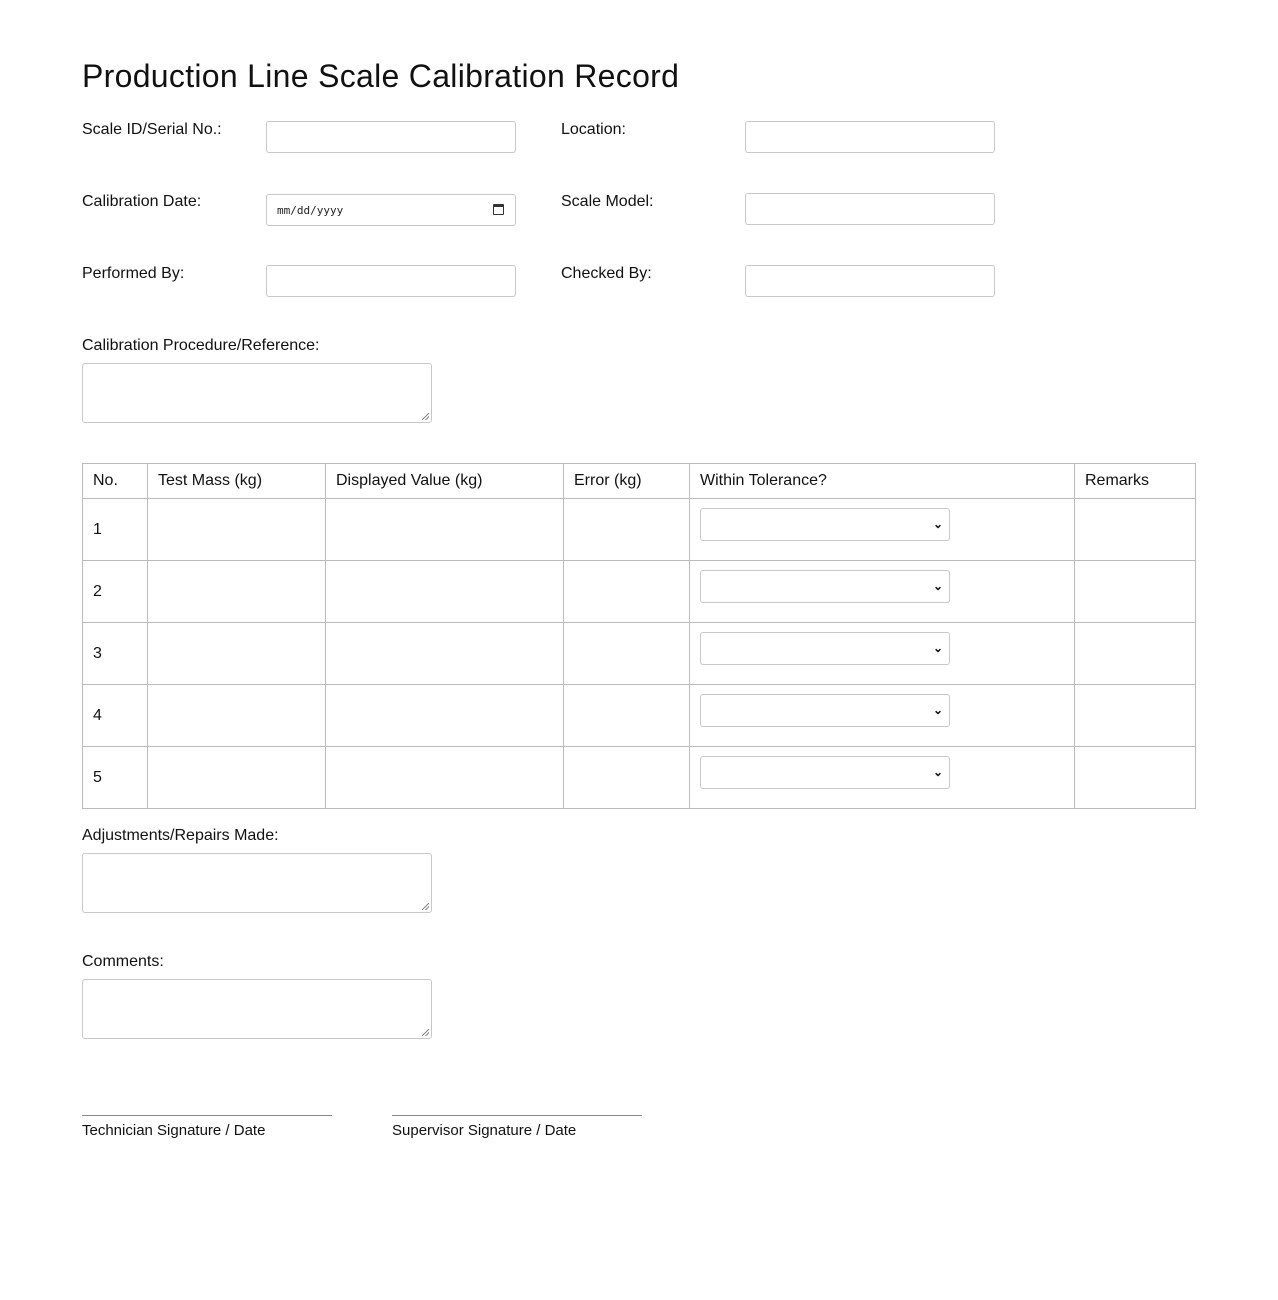 This screenshot has width=1278, height=1300. I want to click on header-no: No., so click(115, 481).